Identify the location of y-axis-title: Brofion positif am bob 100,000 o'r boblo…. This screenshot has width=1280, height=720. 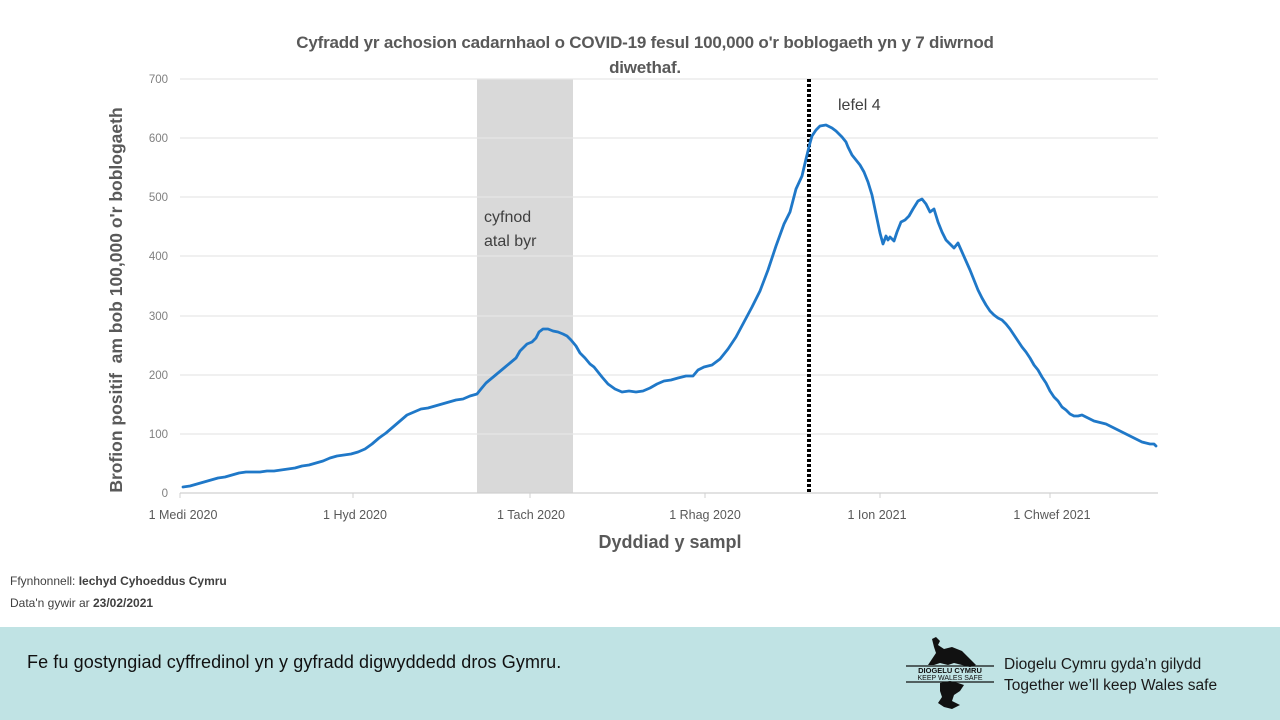
(116, 299).